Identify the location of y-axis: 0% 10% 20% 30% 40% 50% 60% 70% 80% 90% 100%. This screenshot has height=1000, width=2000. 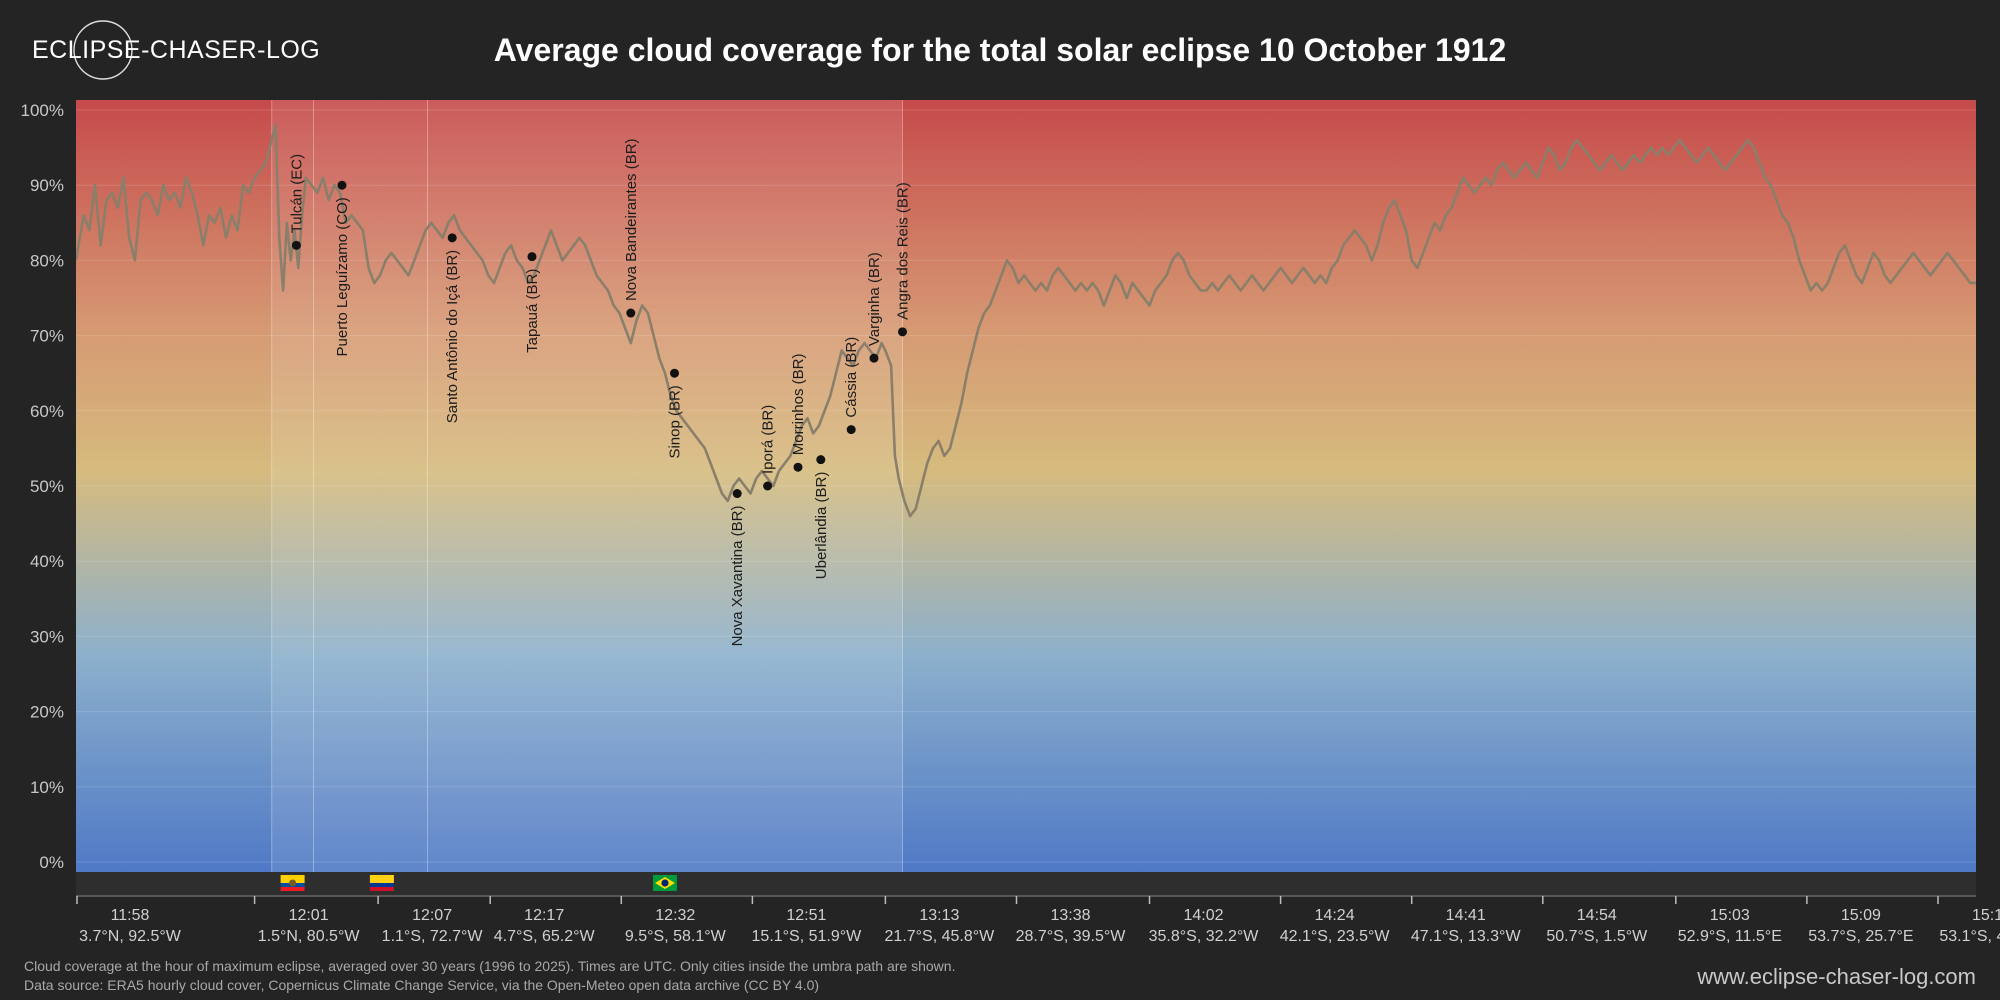
(42, 486).